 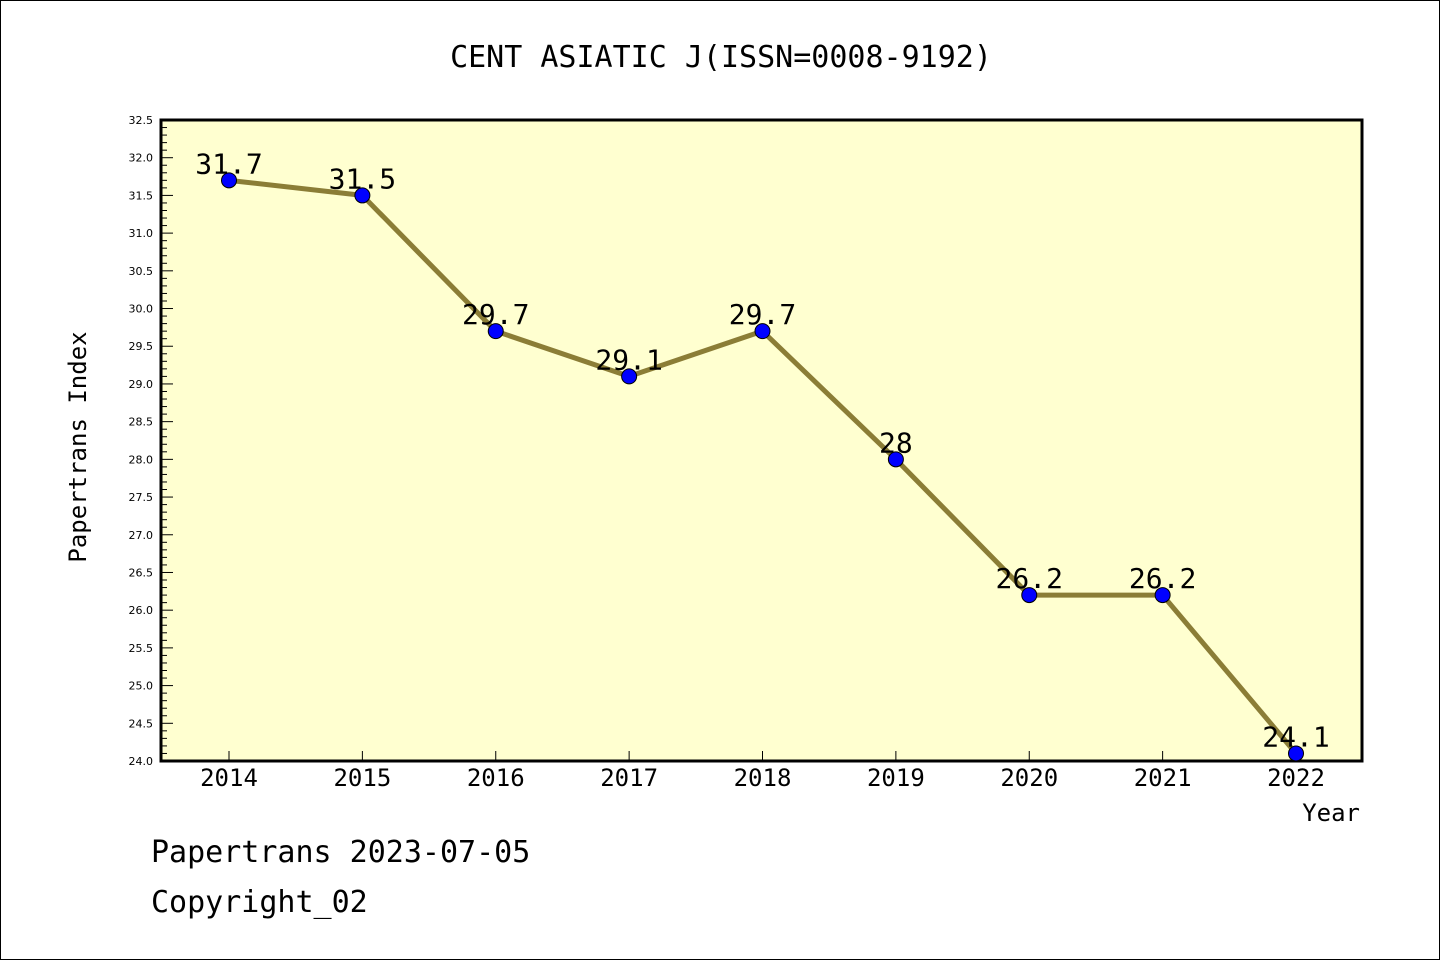 What do you see at coordinates (1295, 736) in the screenshot?
I see `data-label: 24.1` at bounding box center [1295, 736].